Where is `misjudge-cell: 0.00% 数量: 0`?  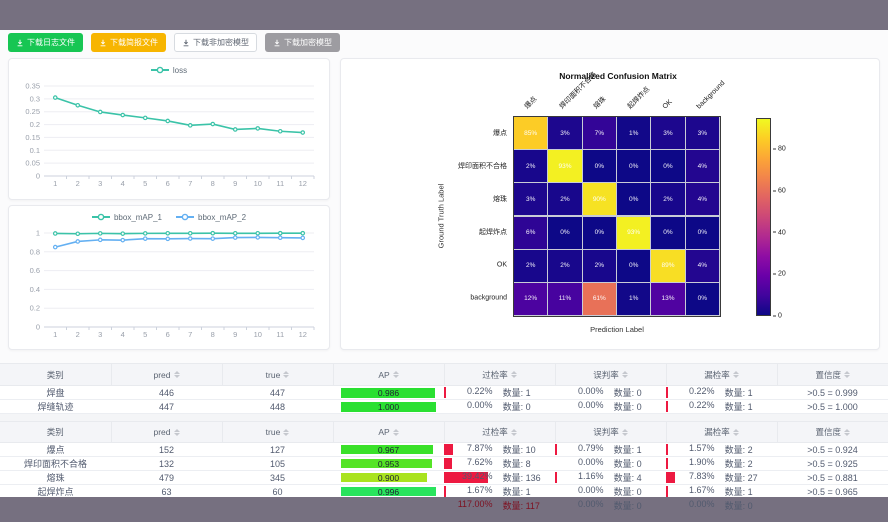 misjudge-cell: 0.00% 数量: 0 is located at coordinates (610, 406).